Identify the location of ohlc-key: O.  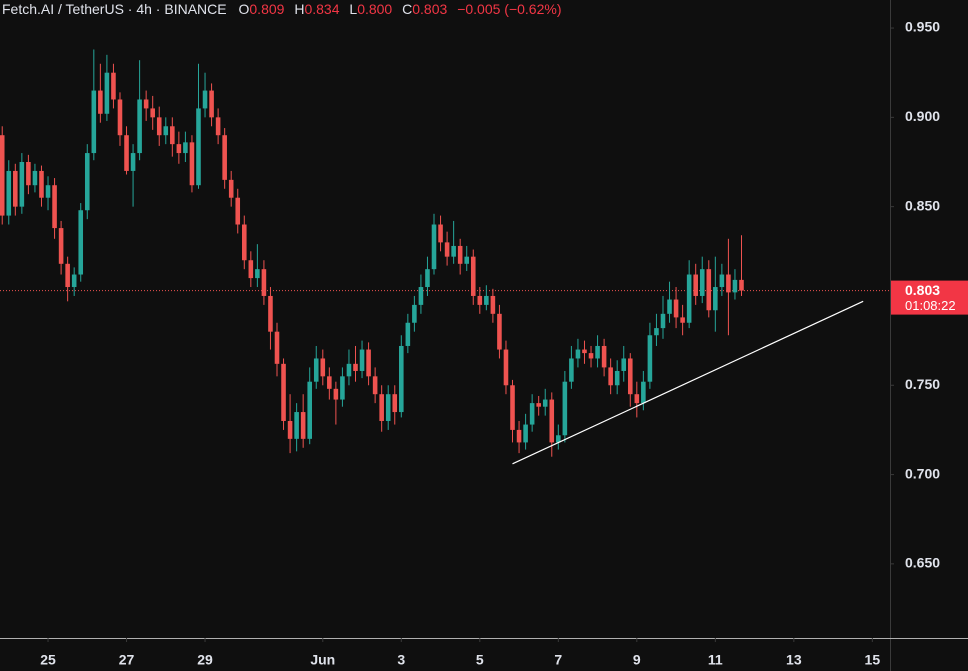
(244, 9).